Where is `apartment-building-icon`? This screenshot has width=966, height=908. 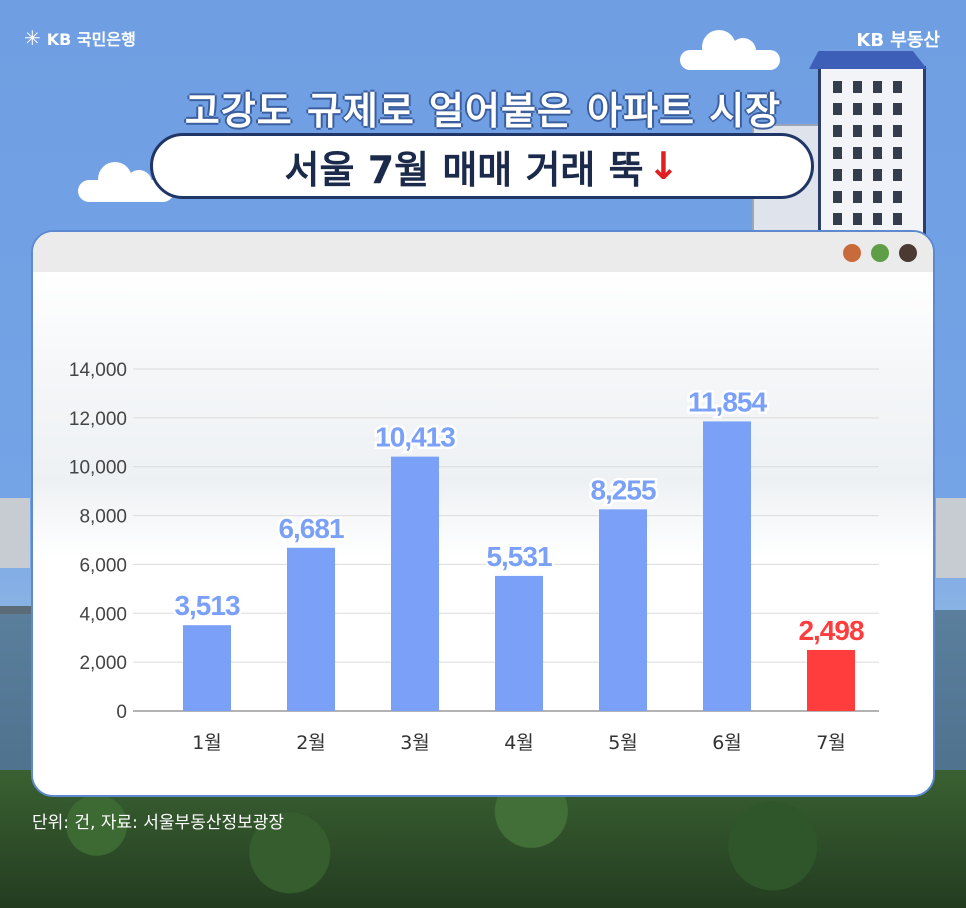
apartment-building-icon is located at coordinates (868, 145).